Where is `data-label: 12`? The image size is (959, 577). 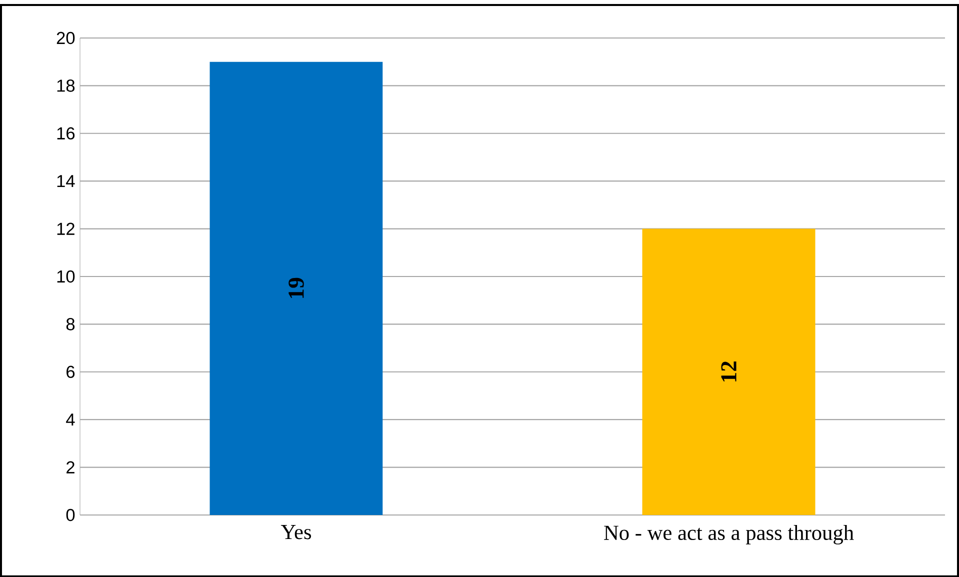 data-label: 12 is located at coordinates (728, 372).